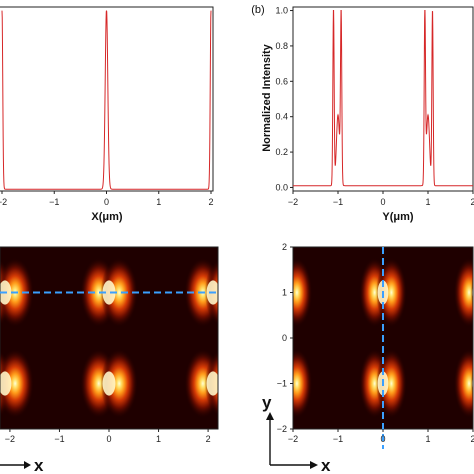 The image size is (474, 474). Describe the element at coordinates (54, 202) in the screenshot. I see `panel-a-x-tick-label: −1` at that location.